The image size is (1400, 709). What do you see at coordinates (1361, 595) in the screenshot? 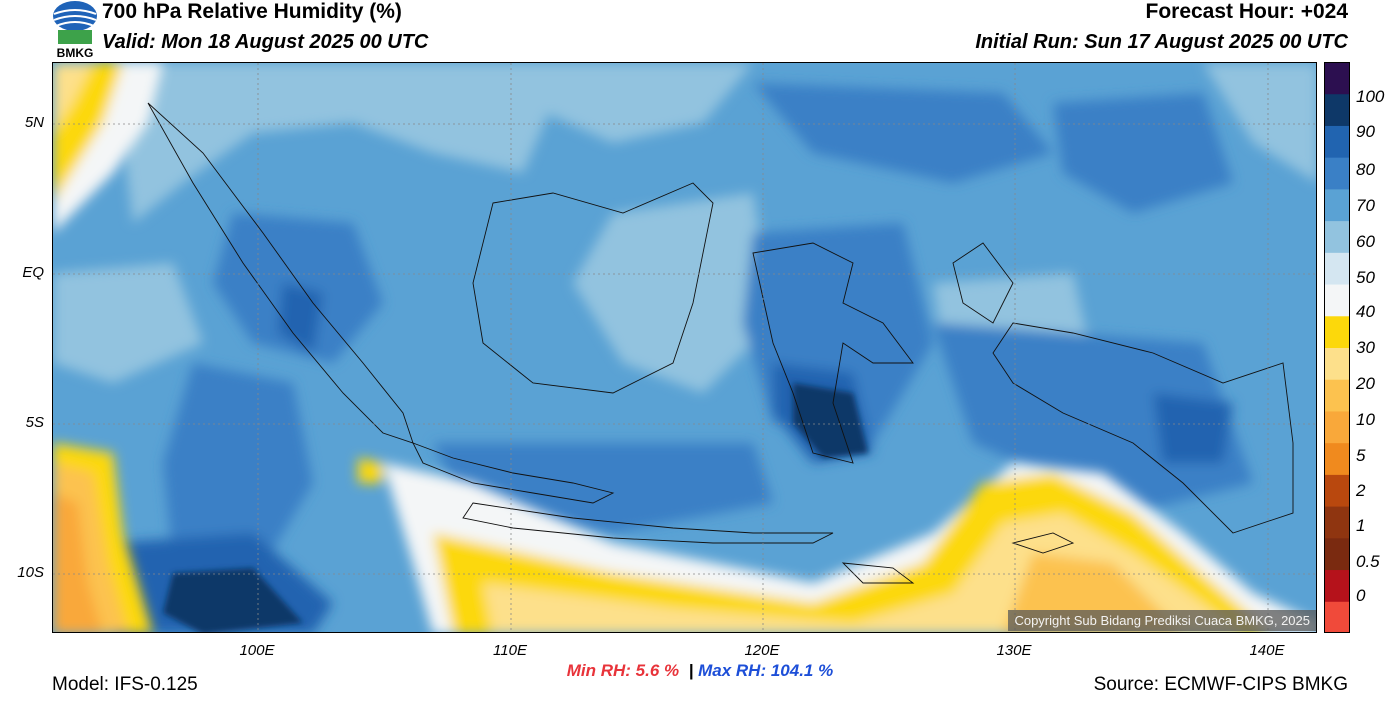
I see `colorbar-label-0: 0` at bounding box center [1361, 595].